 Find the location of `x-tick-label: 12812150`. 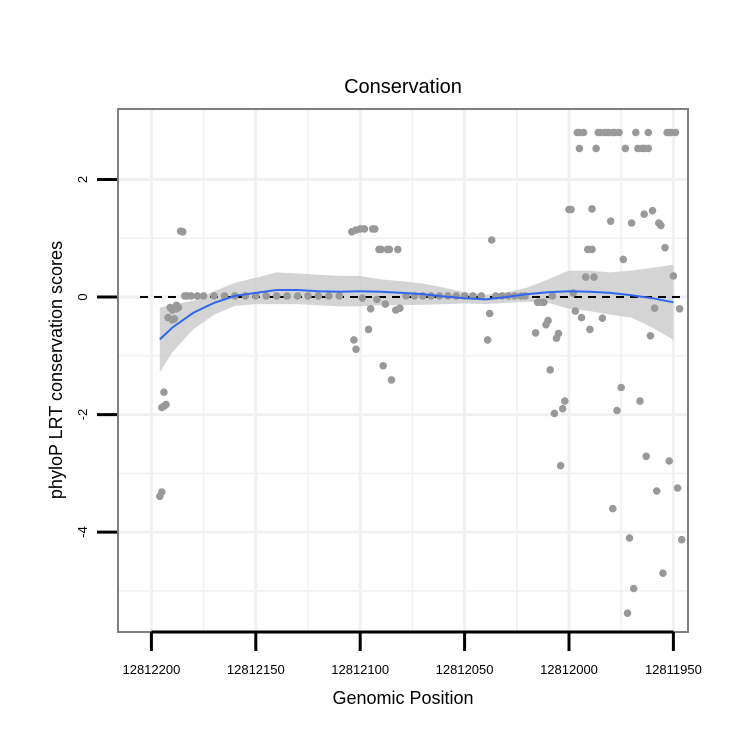

x-tick-label: 12812150 is located at coordinates (256, 669).